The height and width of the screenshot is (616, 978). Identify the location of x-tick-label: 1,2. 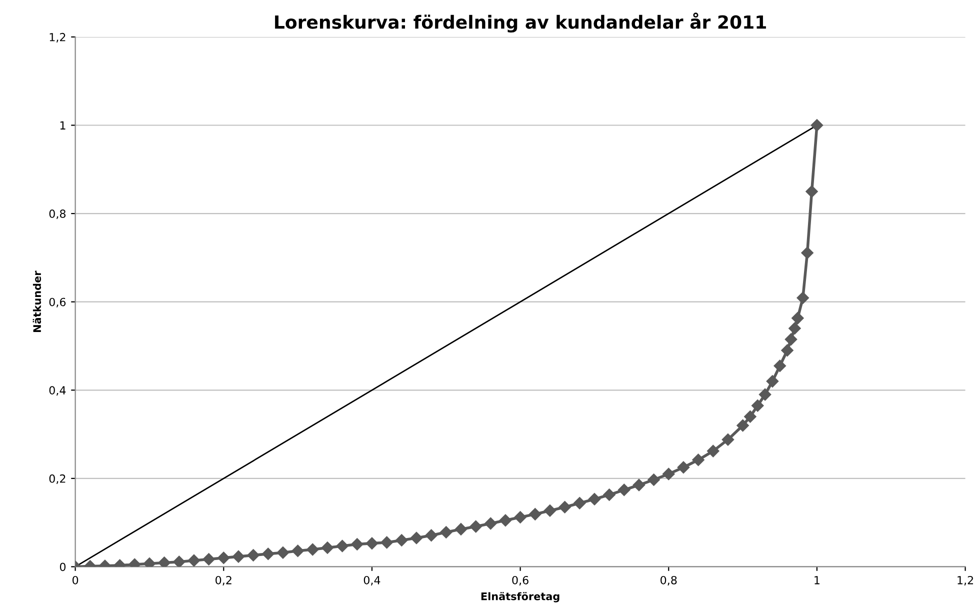
(966, 581).